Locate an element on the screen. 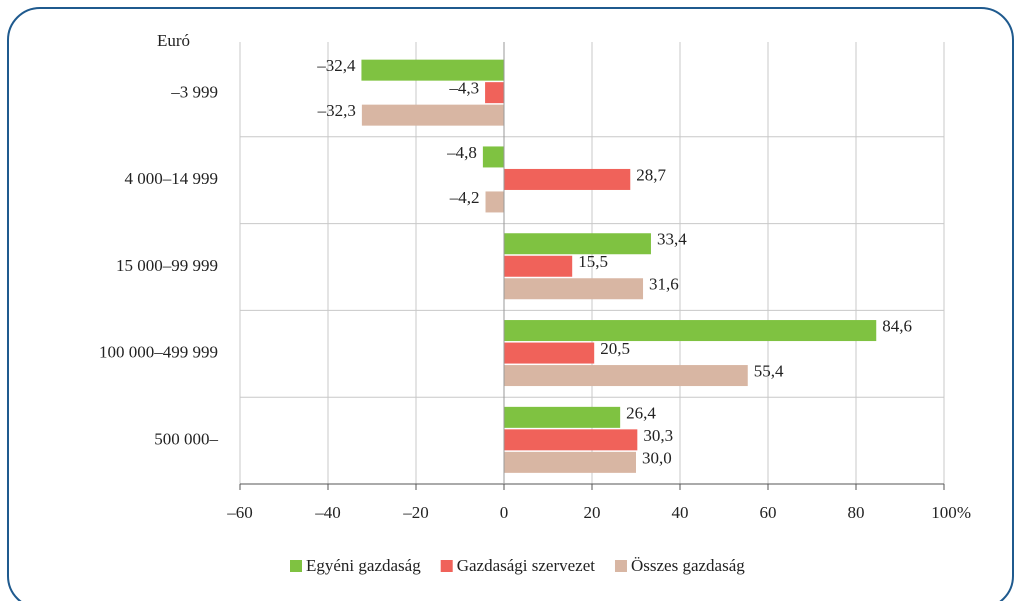 This screenshot has width=1021, height=601. y-tick-label: 4 000–14 999 is located at coordinates (172, 178).